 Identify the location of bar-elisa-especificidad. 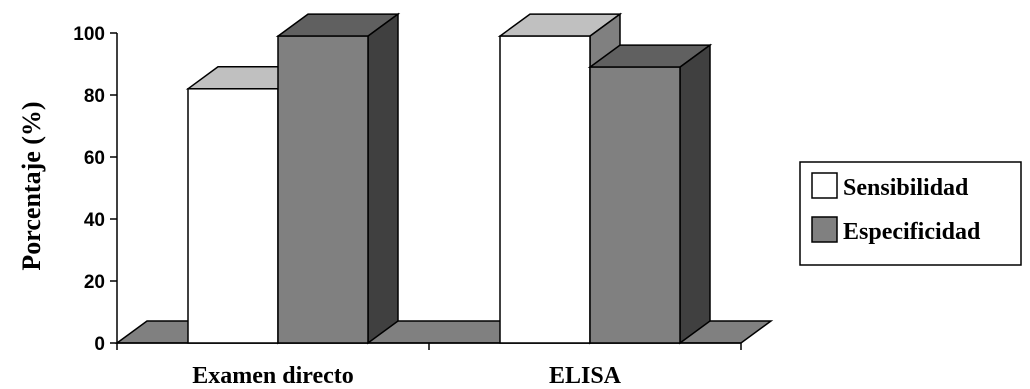
(650, 194).